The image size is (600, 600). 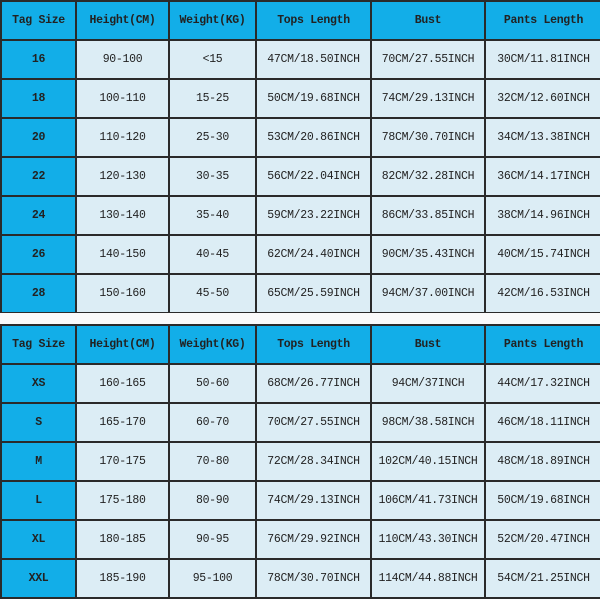 I want to click on cell-pants-length: 48CM/18.89INCH, so click(x=542, y=461).